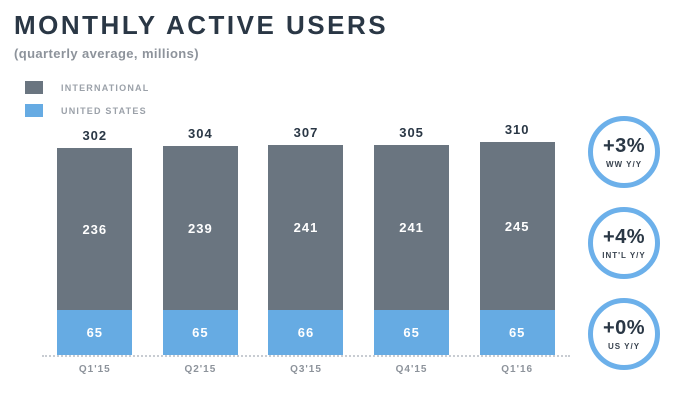 The width and height of the screenshot is (680, 401). I want to click on bar-segment-value: 245, so click(517, 226).